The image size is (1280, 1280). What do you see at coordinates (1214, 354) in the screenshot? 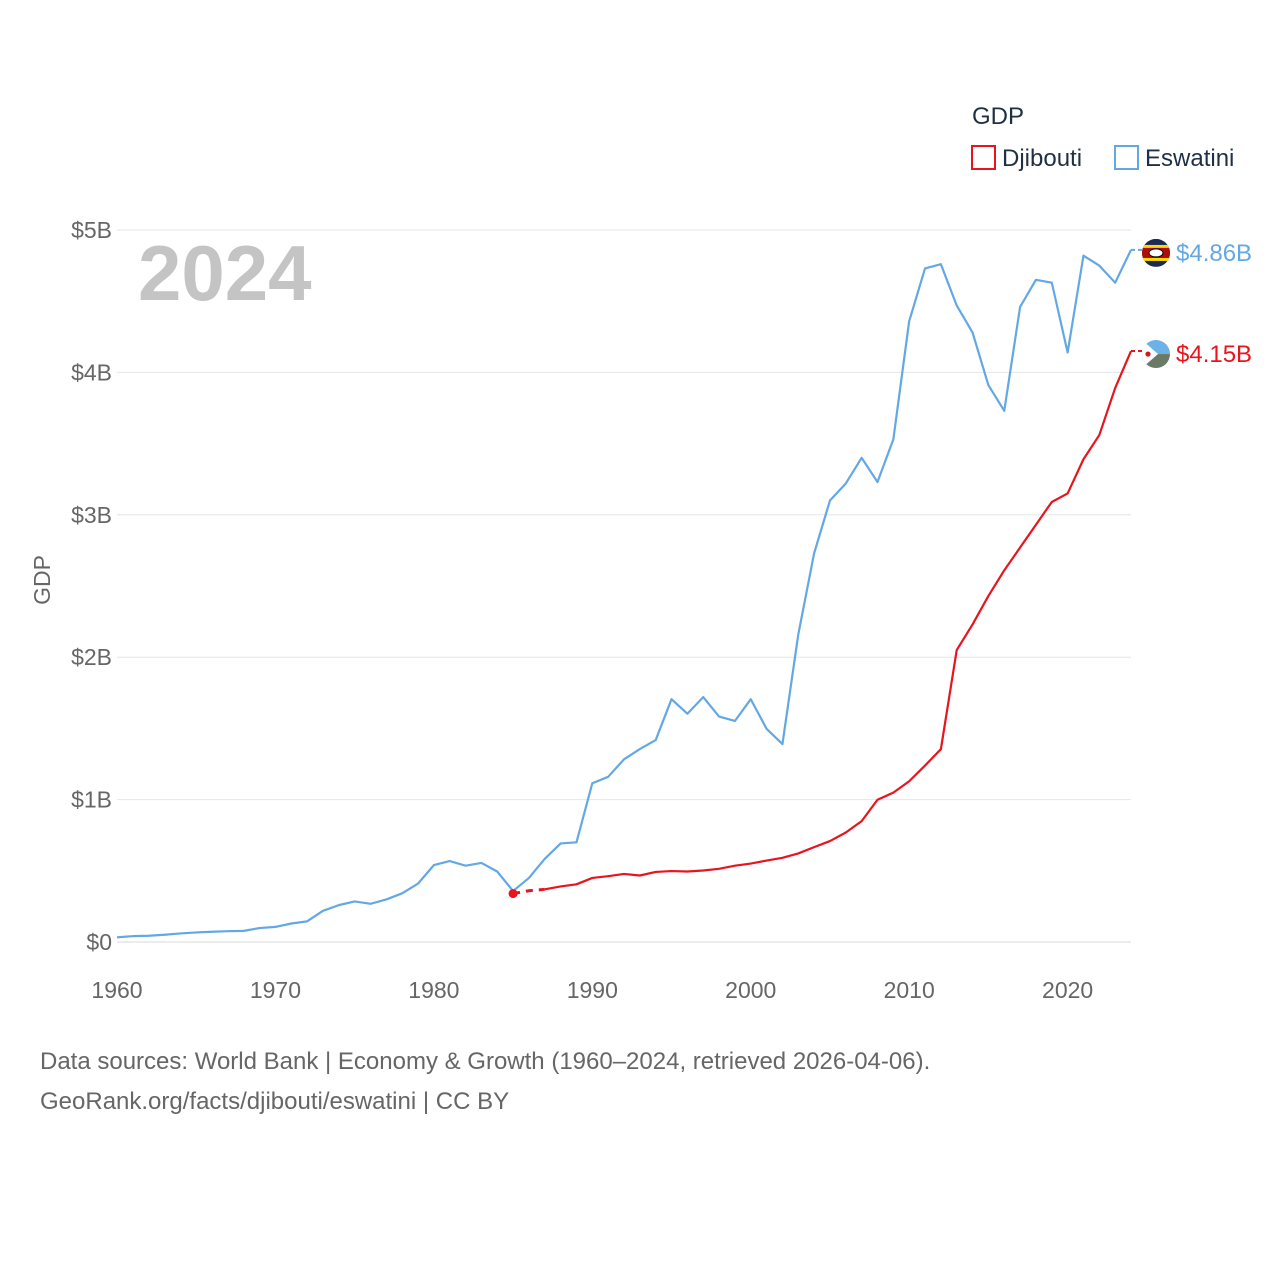
I see `end-value-label-djibouti: $4.15B` at bounding box center [1214, 354].